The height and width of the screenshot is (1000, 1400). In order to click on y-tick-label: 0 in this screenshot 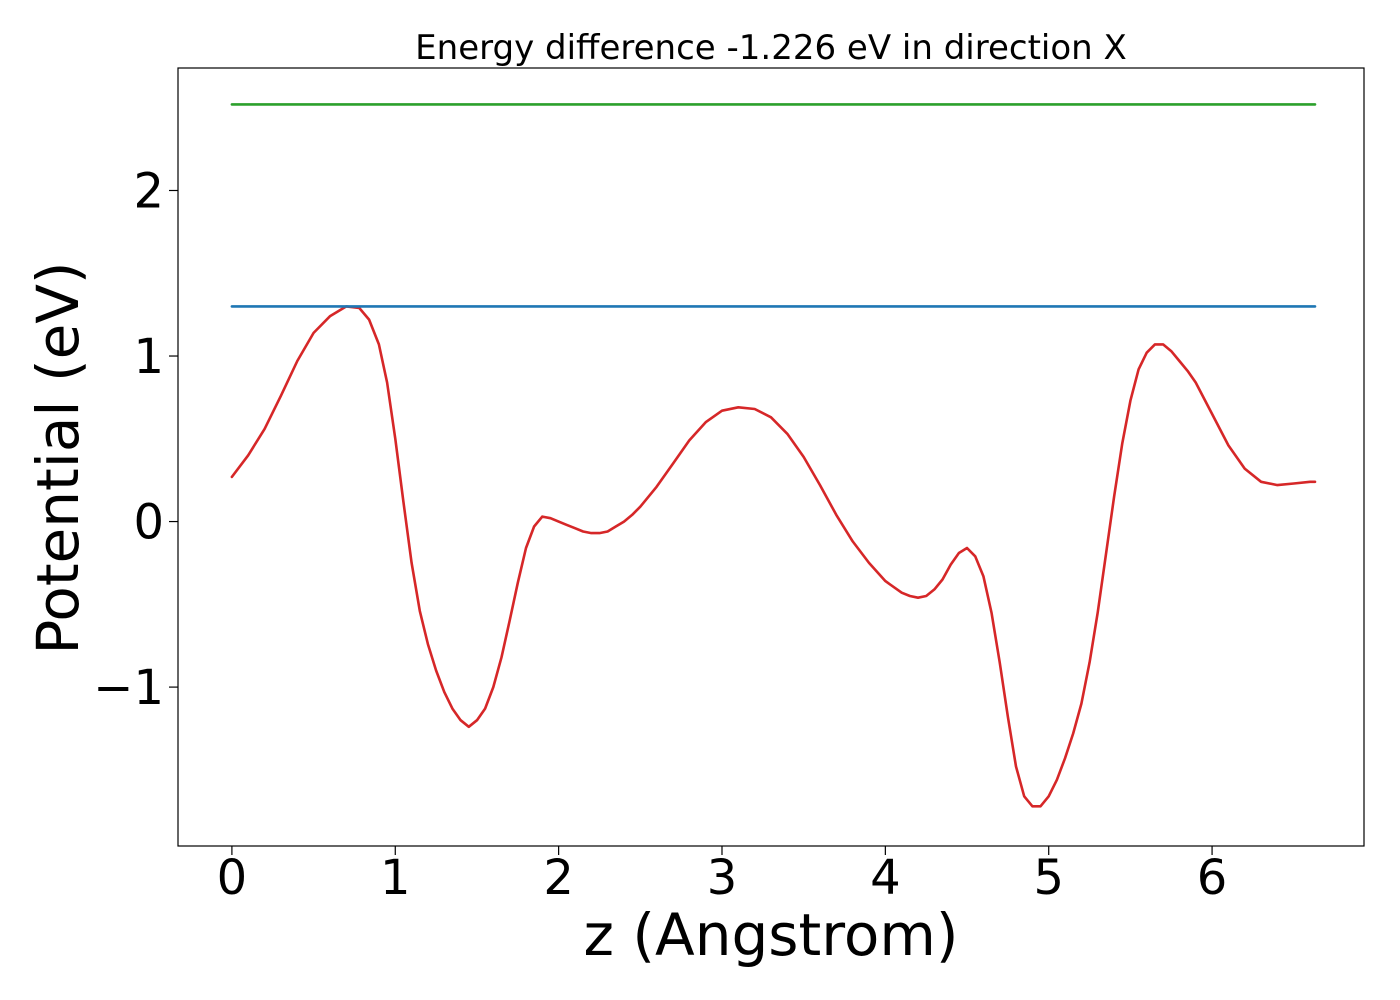, I will do `click(148, 523)`.